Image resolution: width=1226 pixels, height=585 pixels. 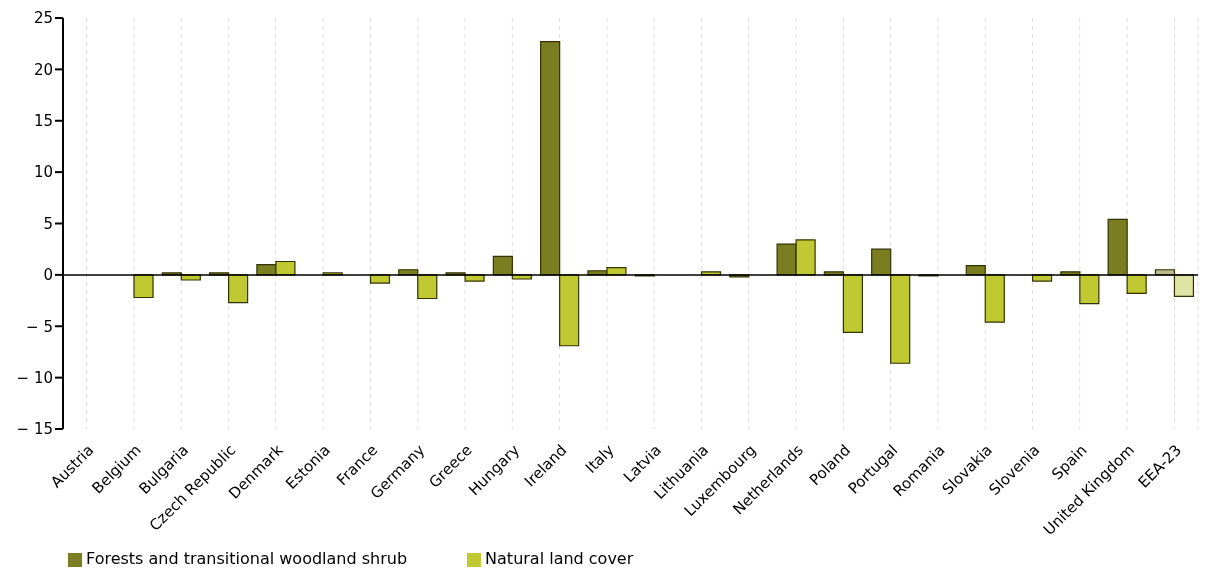 What do you see at coordinates (34, 429) in the screenshot?
I see `y-tick-label: − 15` at bounding box center [34, 429].